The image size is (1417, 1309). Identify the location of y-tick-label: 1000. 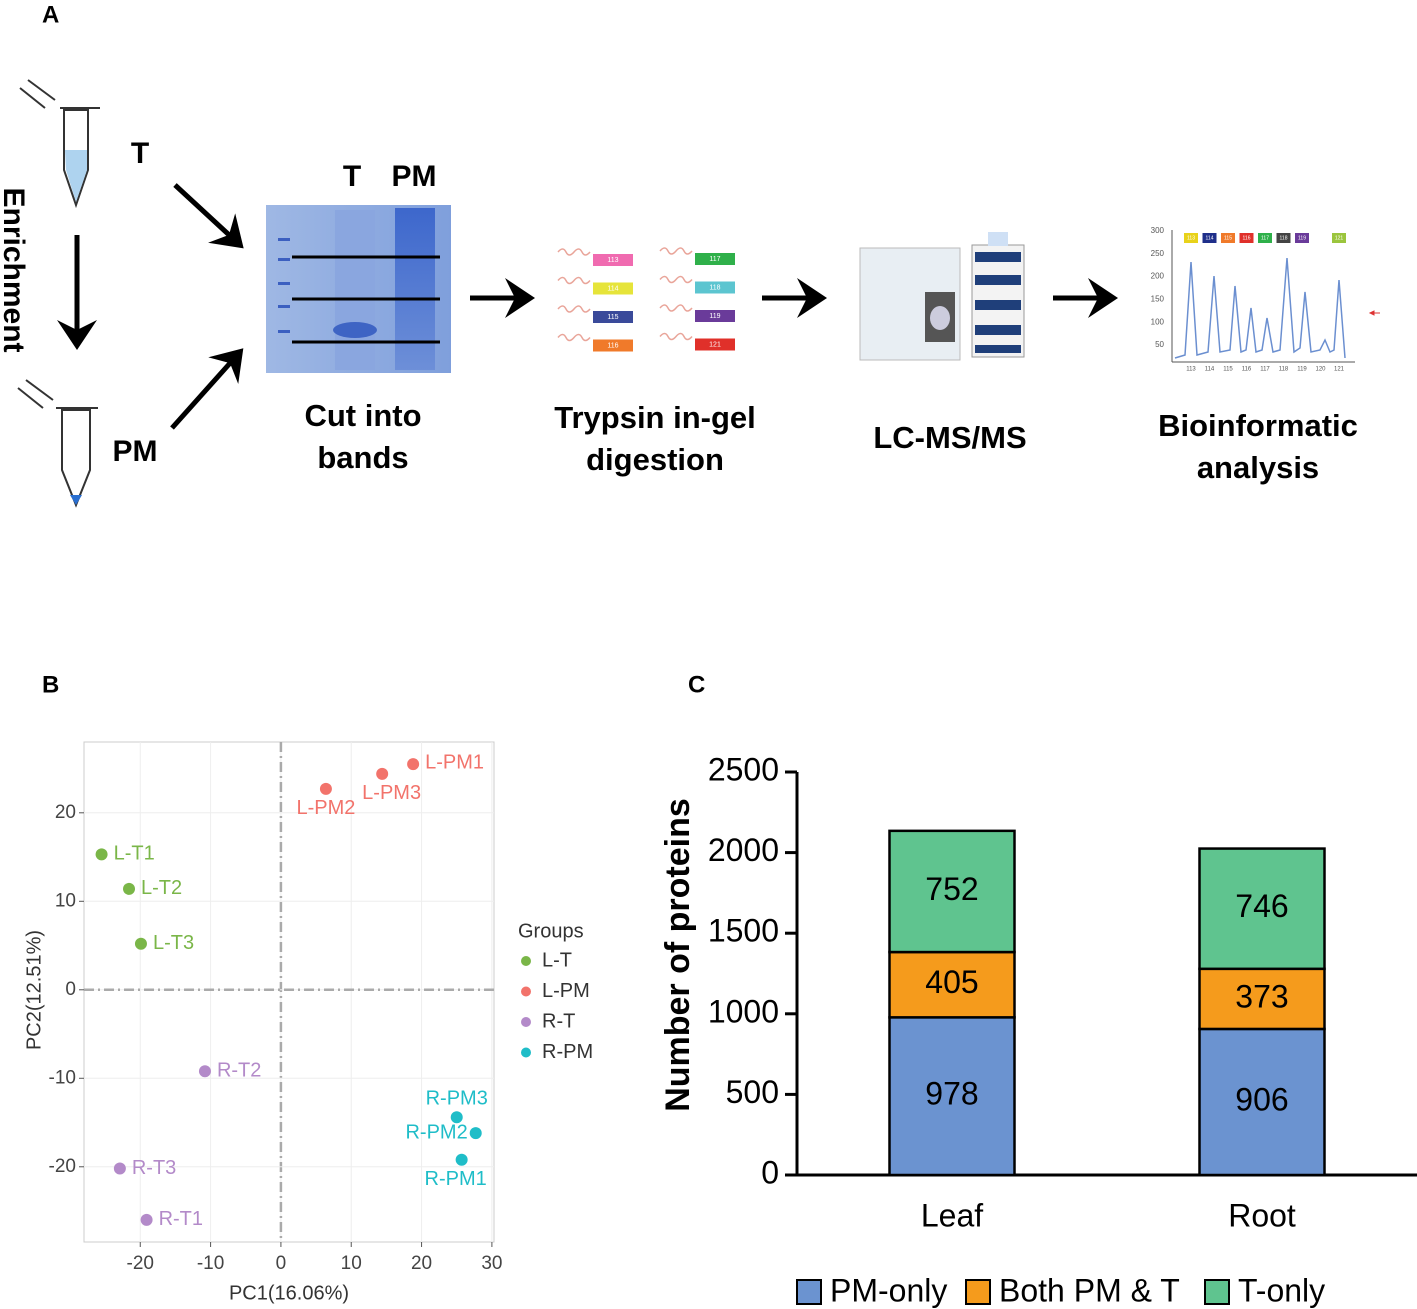
(743, 1011).